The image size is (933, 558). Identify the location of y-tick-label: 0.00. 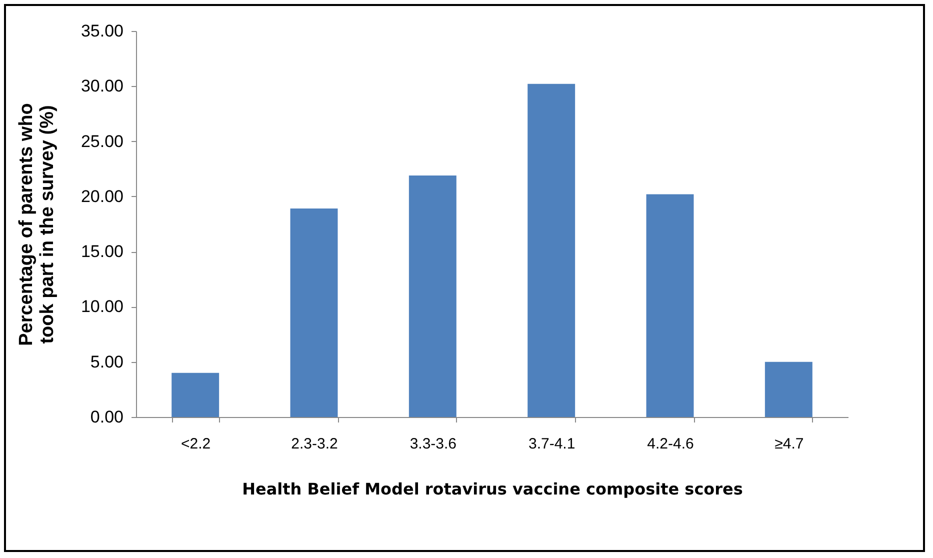
(107, 417).